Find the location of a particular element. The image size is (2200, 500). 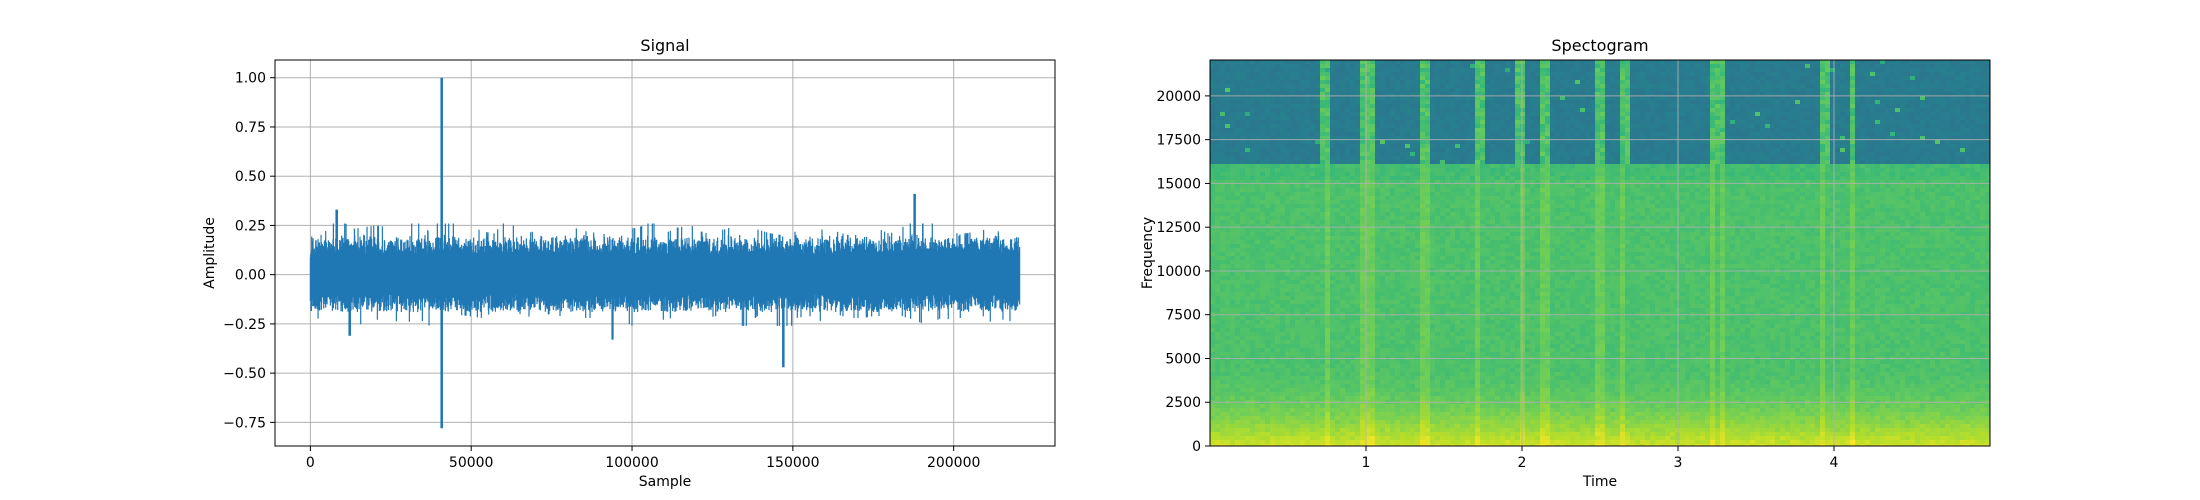

spectrogram-x-axis: 1 2 3 4 is located at coordinates (1600, 458).